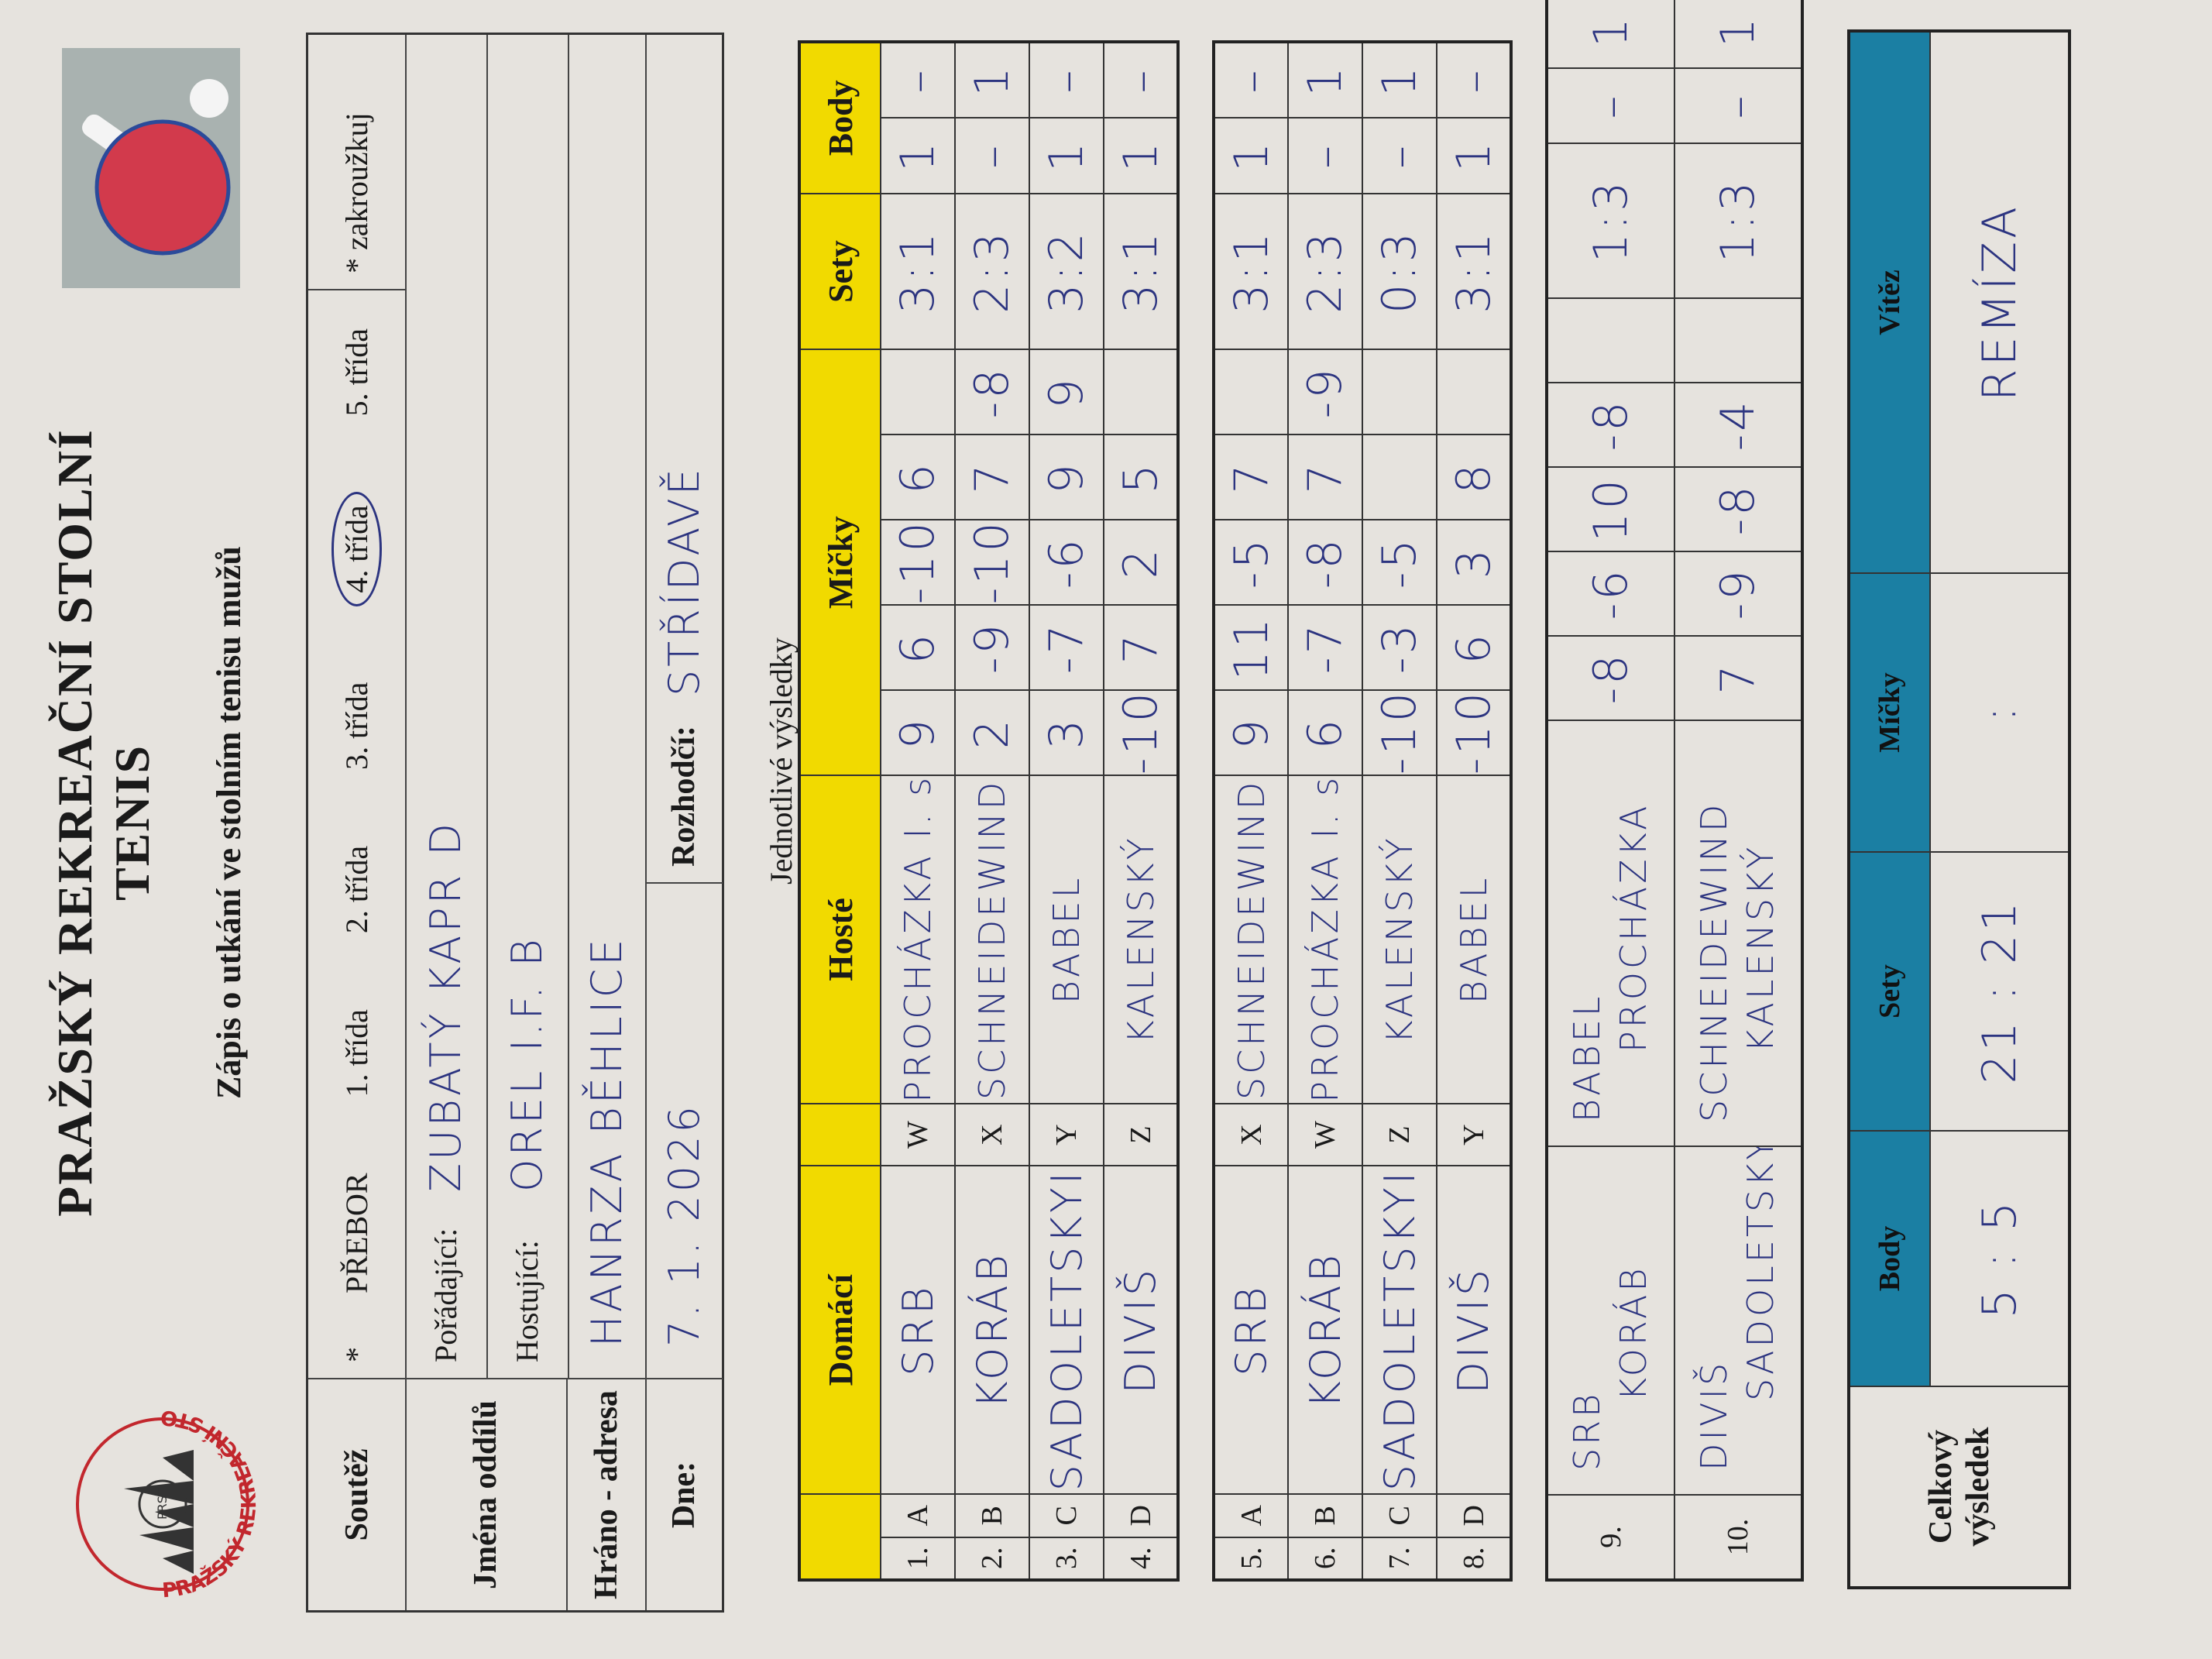  I want to click on venue-field: HANRZA BĚHLICE, so click(606, 1141).